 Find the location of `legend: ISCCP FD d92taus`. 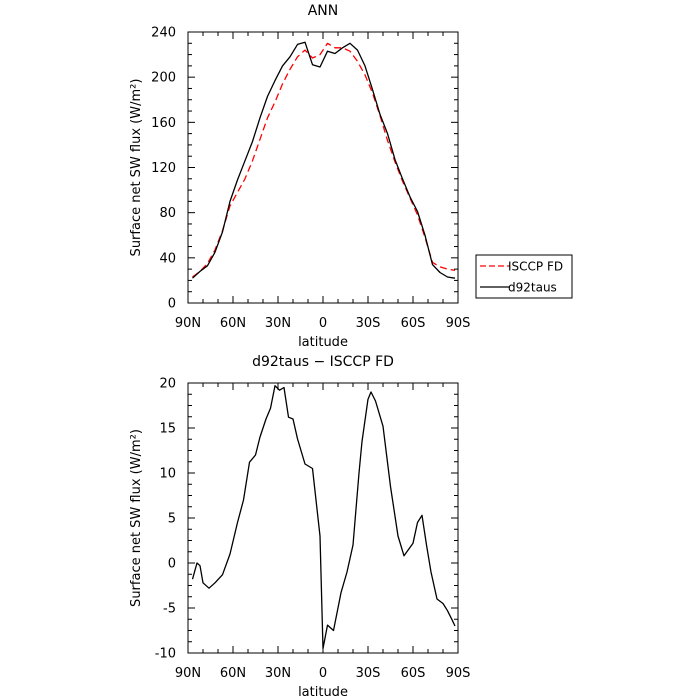

legend: ISCCP FD d92taus is located at coordinates (524, 276).